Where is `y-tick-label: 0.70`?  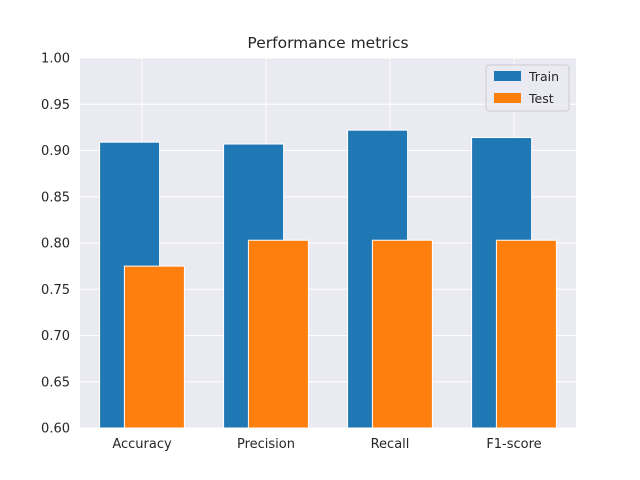
y-tick-label: 0.70 is located at coordinates (55, 336).